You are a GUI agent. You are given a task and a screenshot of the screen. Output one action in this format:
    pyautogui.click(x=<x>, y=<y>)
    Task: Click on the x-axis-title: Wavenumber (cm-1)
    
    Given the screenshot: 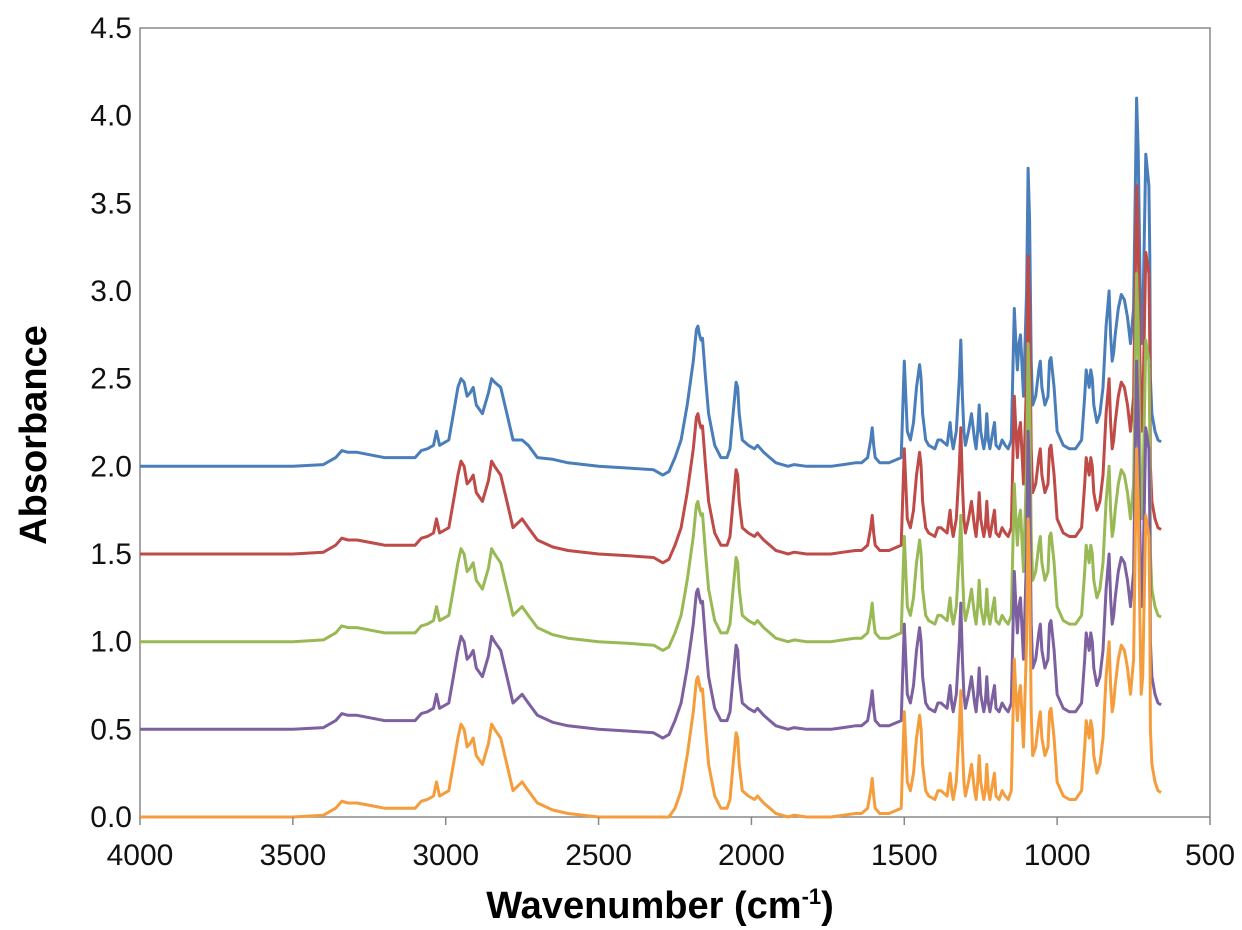 What is the action you would take?
    pyautogui.click(x=660, y=905)
    